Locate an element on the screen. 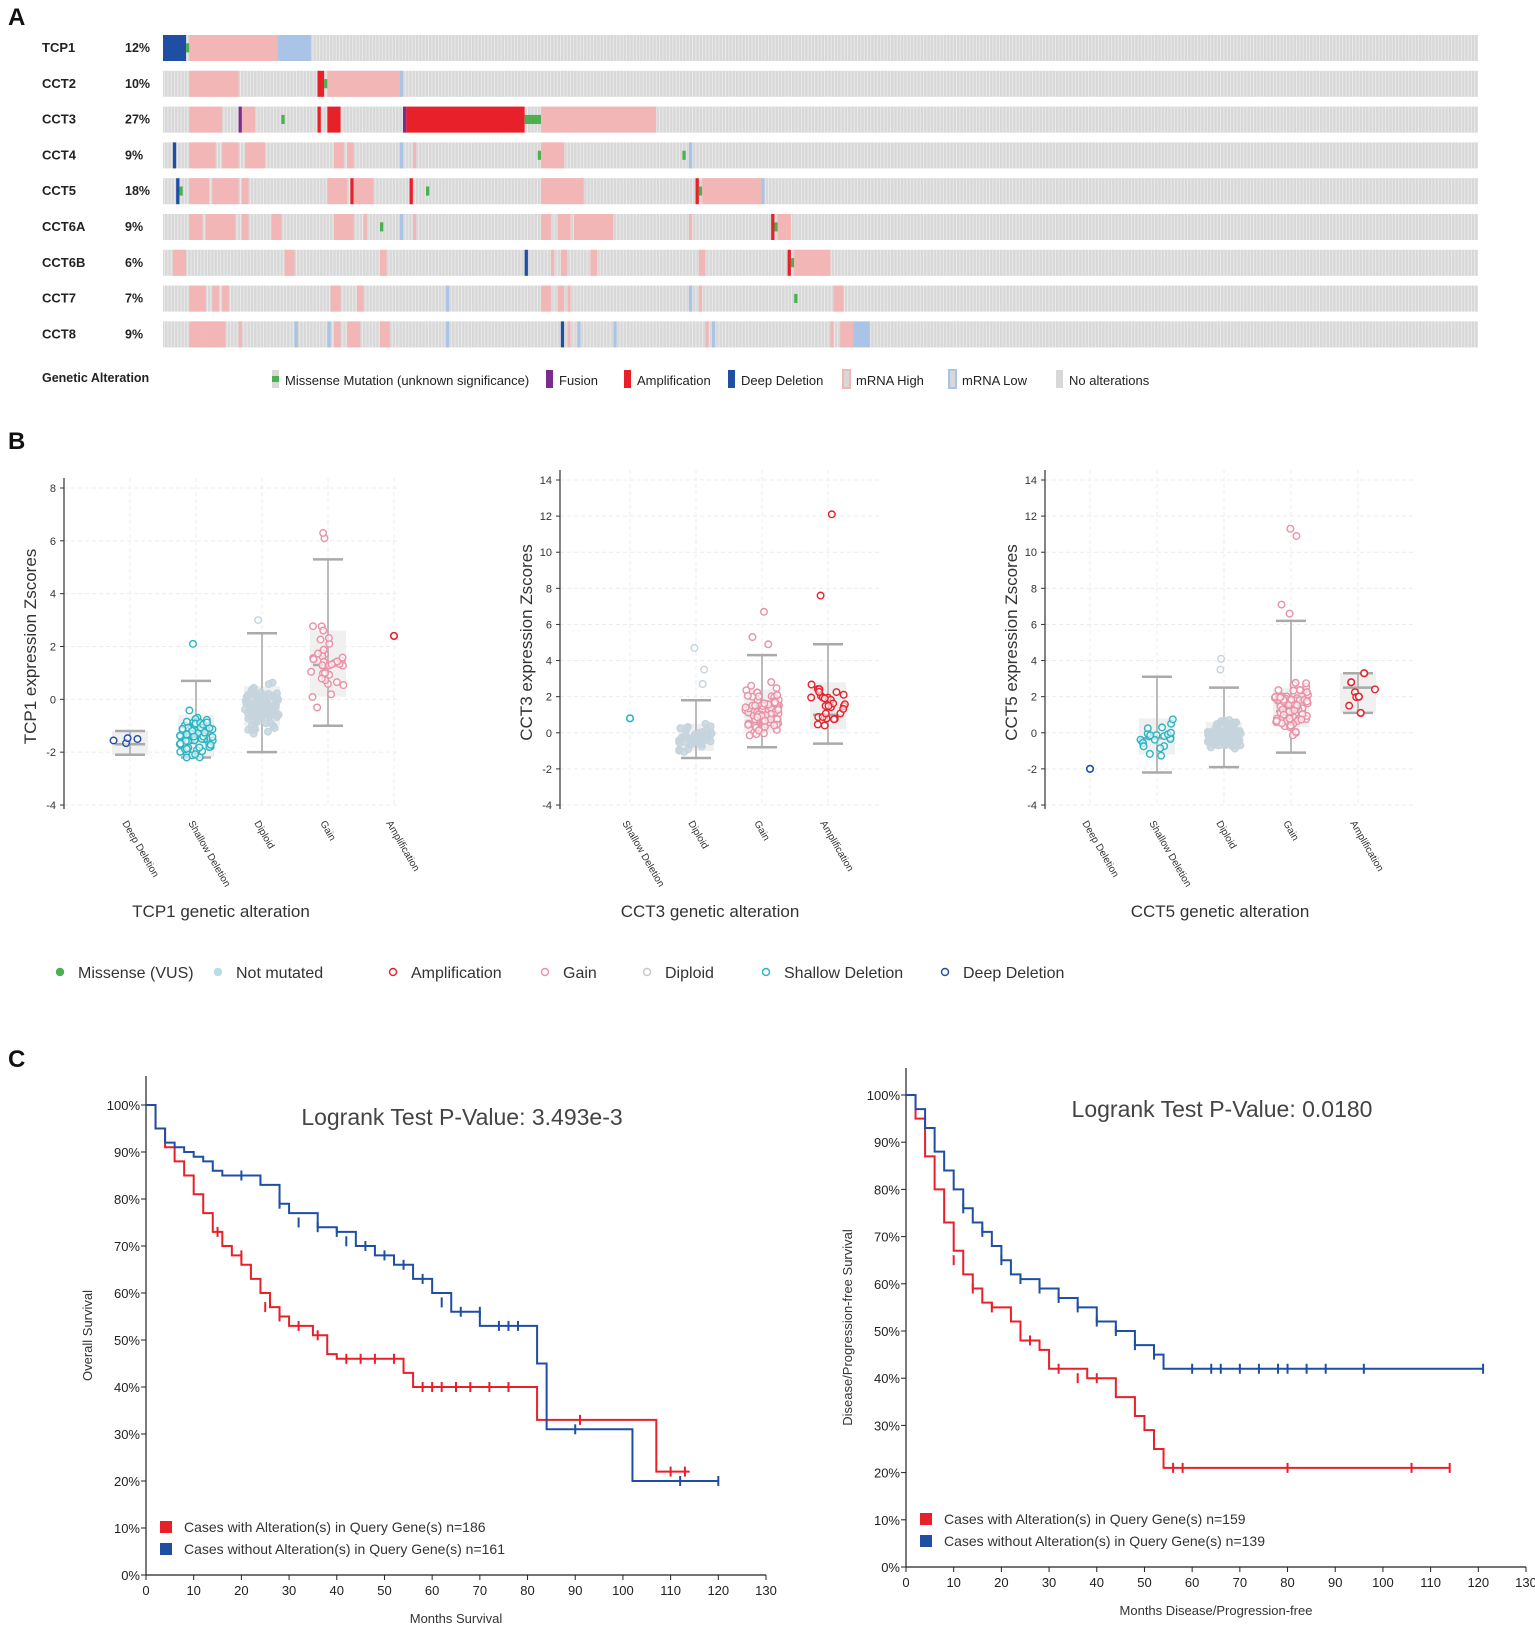 Image resolution: width=1535 pixels, height=1630 pixels. x-axis-label: CCT3 genetic alteration is located at coordinates (710, 911).